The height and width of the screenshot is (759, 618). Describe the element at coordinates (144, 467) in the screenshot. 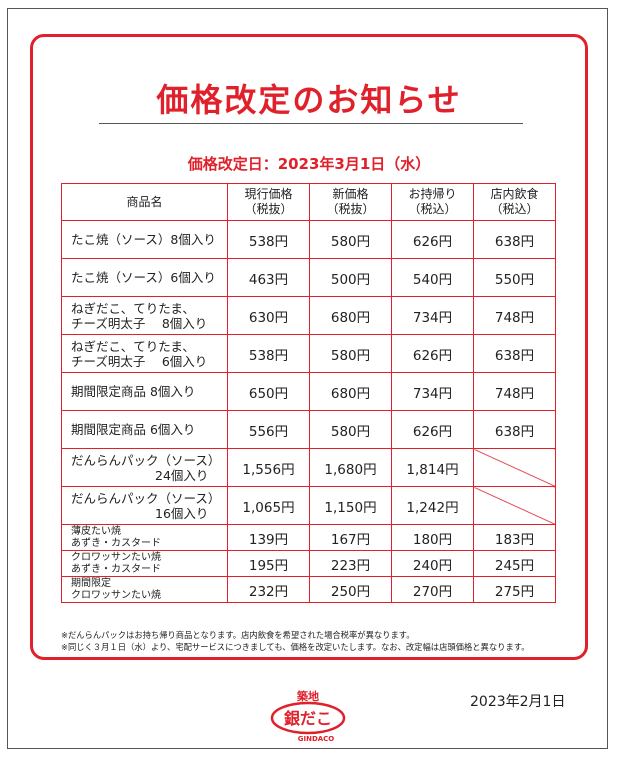

I see `product-name: だんらんパック（ソース） 24個入り` at that location.